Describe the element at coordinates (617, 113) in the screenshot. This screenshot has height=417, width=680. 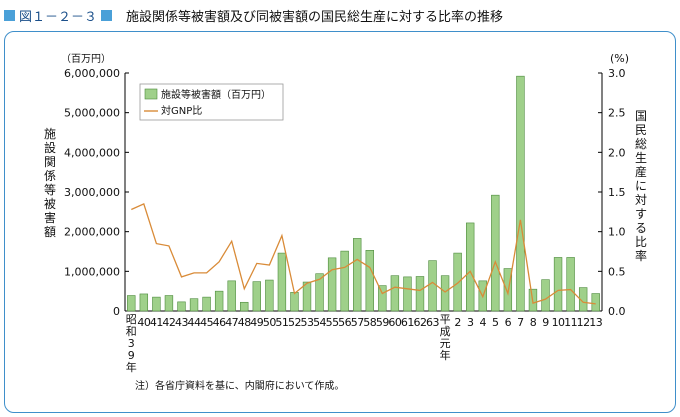
I see `y2-tick-label: 2.5` at that location.